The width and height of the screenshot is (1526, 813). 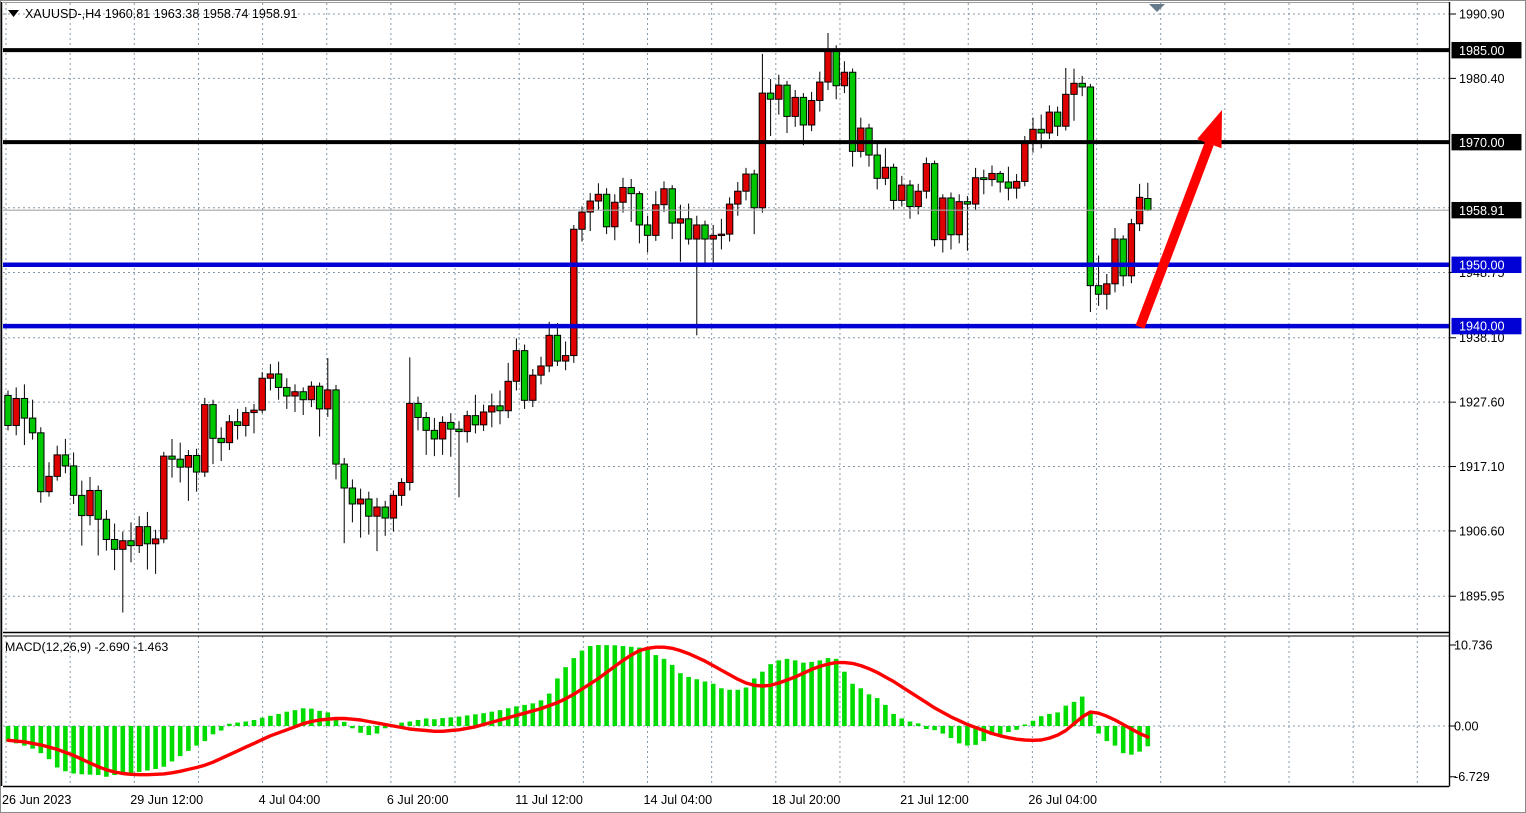 I want to click on price-badge-label: 1950.00, so click(x=1482, y=265).